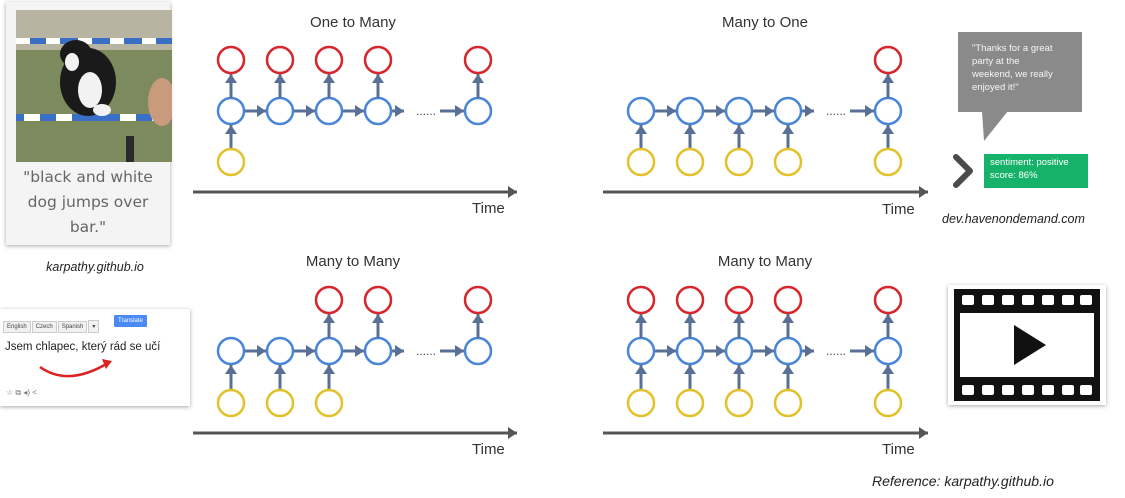 The image size is (1125, 498). Describe the element at coordinates (72, 327) in the screenshot. I see `tab-spanish: Spanish` at that location.